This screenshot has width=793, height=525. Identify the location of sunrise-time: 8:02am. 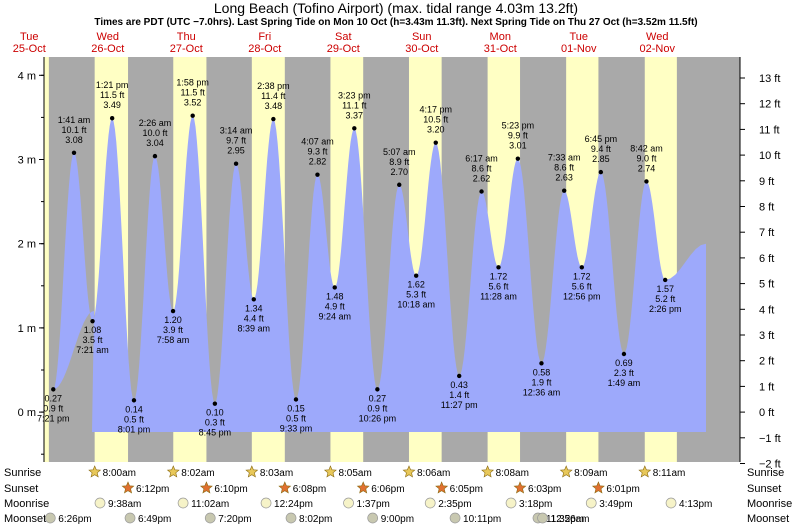
(197, 473).